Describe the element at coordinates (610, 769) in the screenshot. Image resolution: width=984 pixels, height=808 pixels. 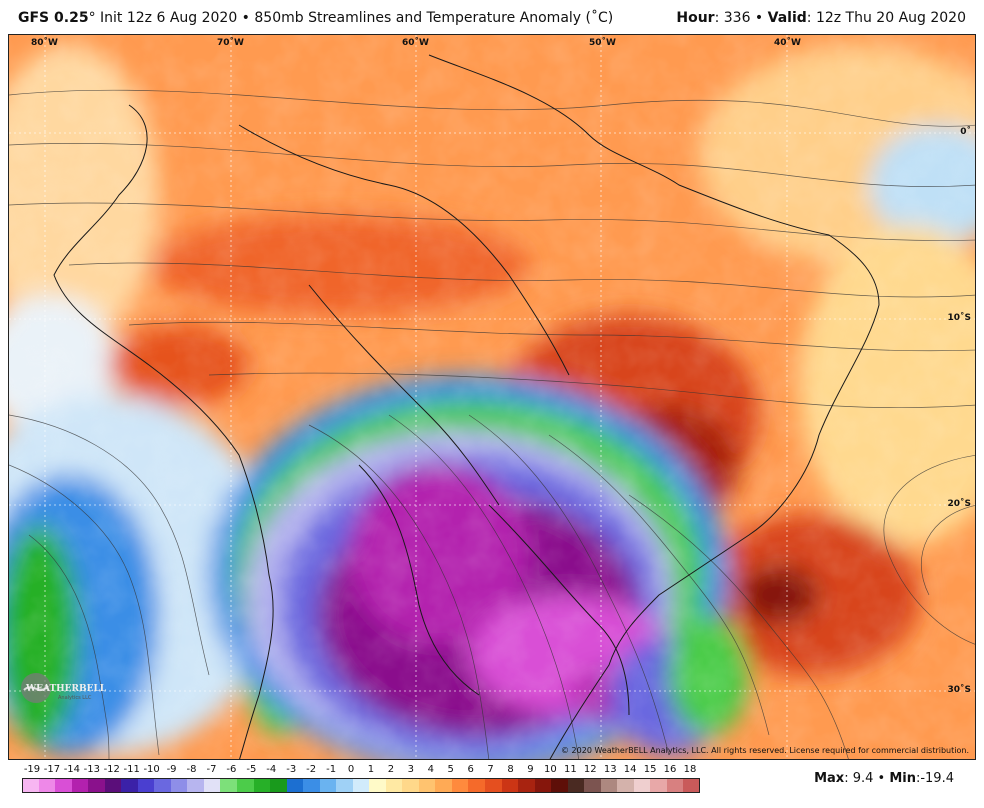
I see `colorbar-tick-label: 13` at that location.